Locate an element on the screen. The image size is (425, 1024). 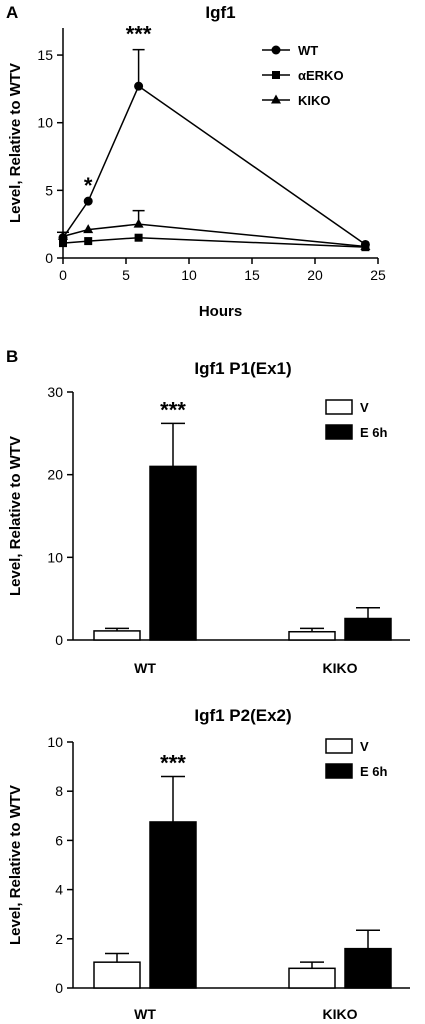
x-tick-label: 5 is located at coordinates (126, 275).